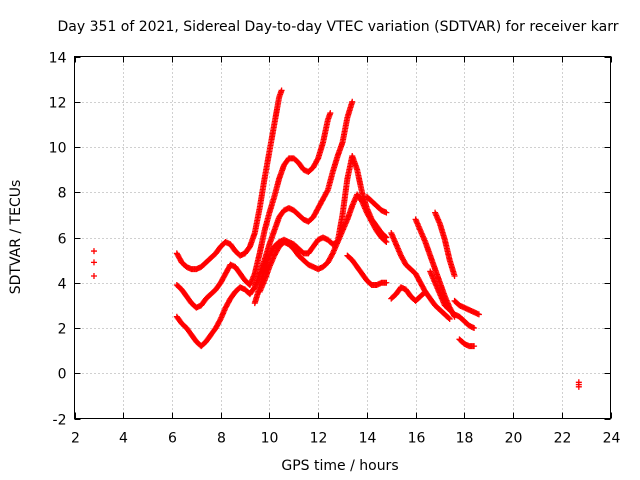  What do you see at coordinates (514, 439) in the screenshot?
I see `x-tick-label: 20` at bounding box center [514, 439].